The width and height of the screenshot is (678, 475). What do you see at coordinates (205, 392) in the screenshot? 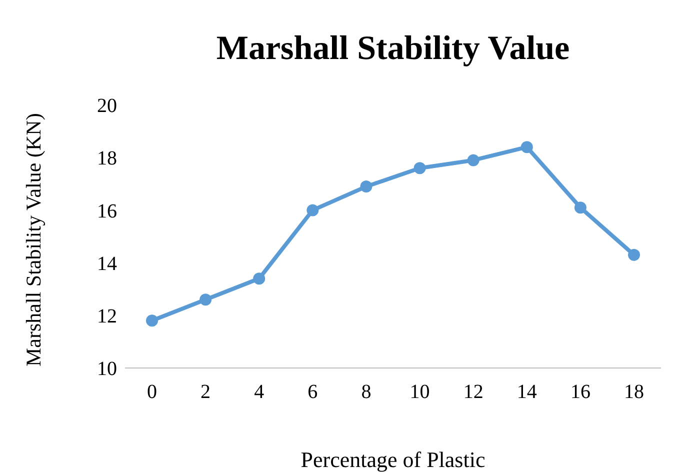
I see `x-tick-label: 2` at bounding box center [205, 392].